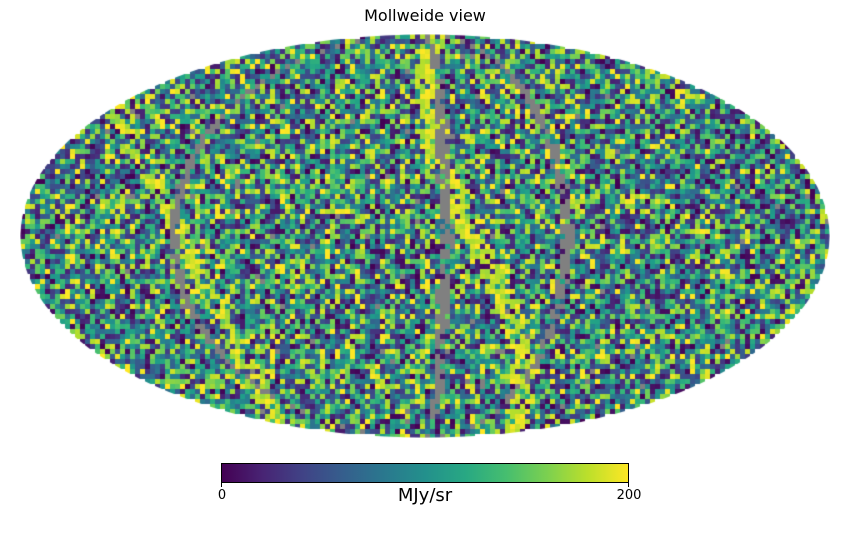 The height and width of the screenshot is (540, 850). Describe the element at coordinates (425, 473) in the screenshot. I see `colorbar` at that location.